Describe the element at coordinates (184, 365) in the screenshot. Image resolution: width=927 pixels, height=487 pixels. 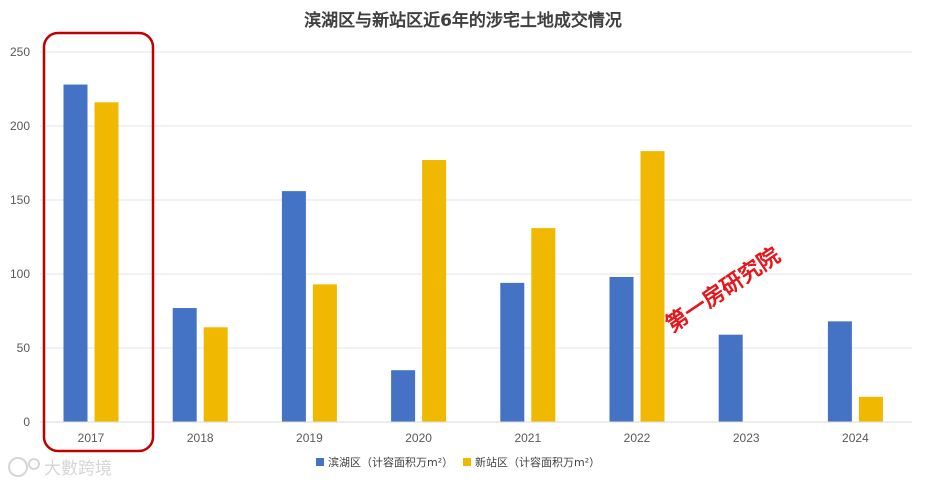
I see `bar-series1-2018` at that location.